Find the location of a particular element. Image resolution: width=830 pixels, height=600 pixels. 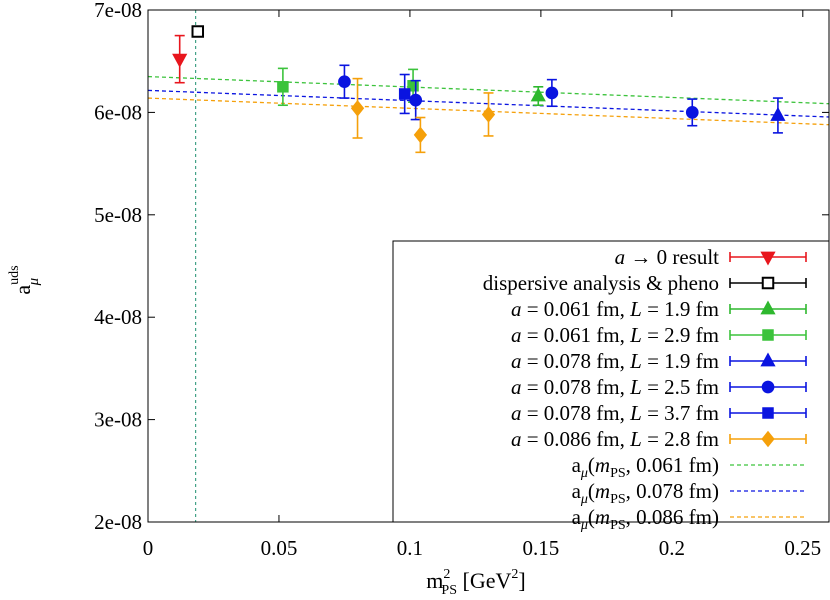

legend-label: a = 0.078 fm, L = 1.9 fm is located at coordinates (615, 361).